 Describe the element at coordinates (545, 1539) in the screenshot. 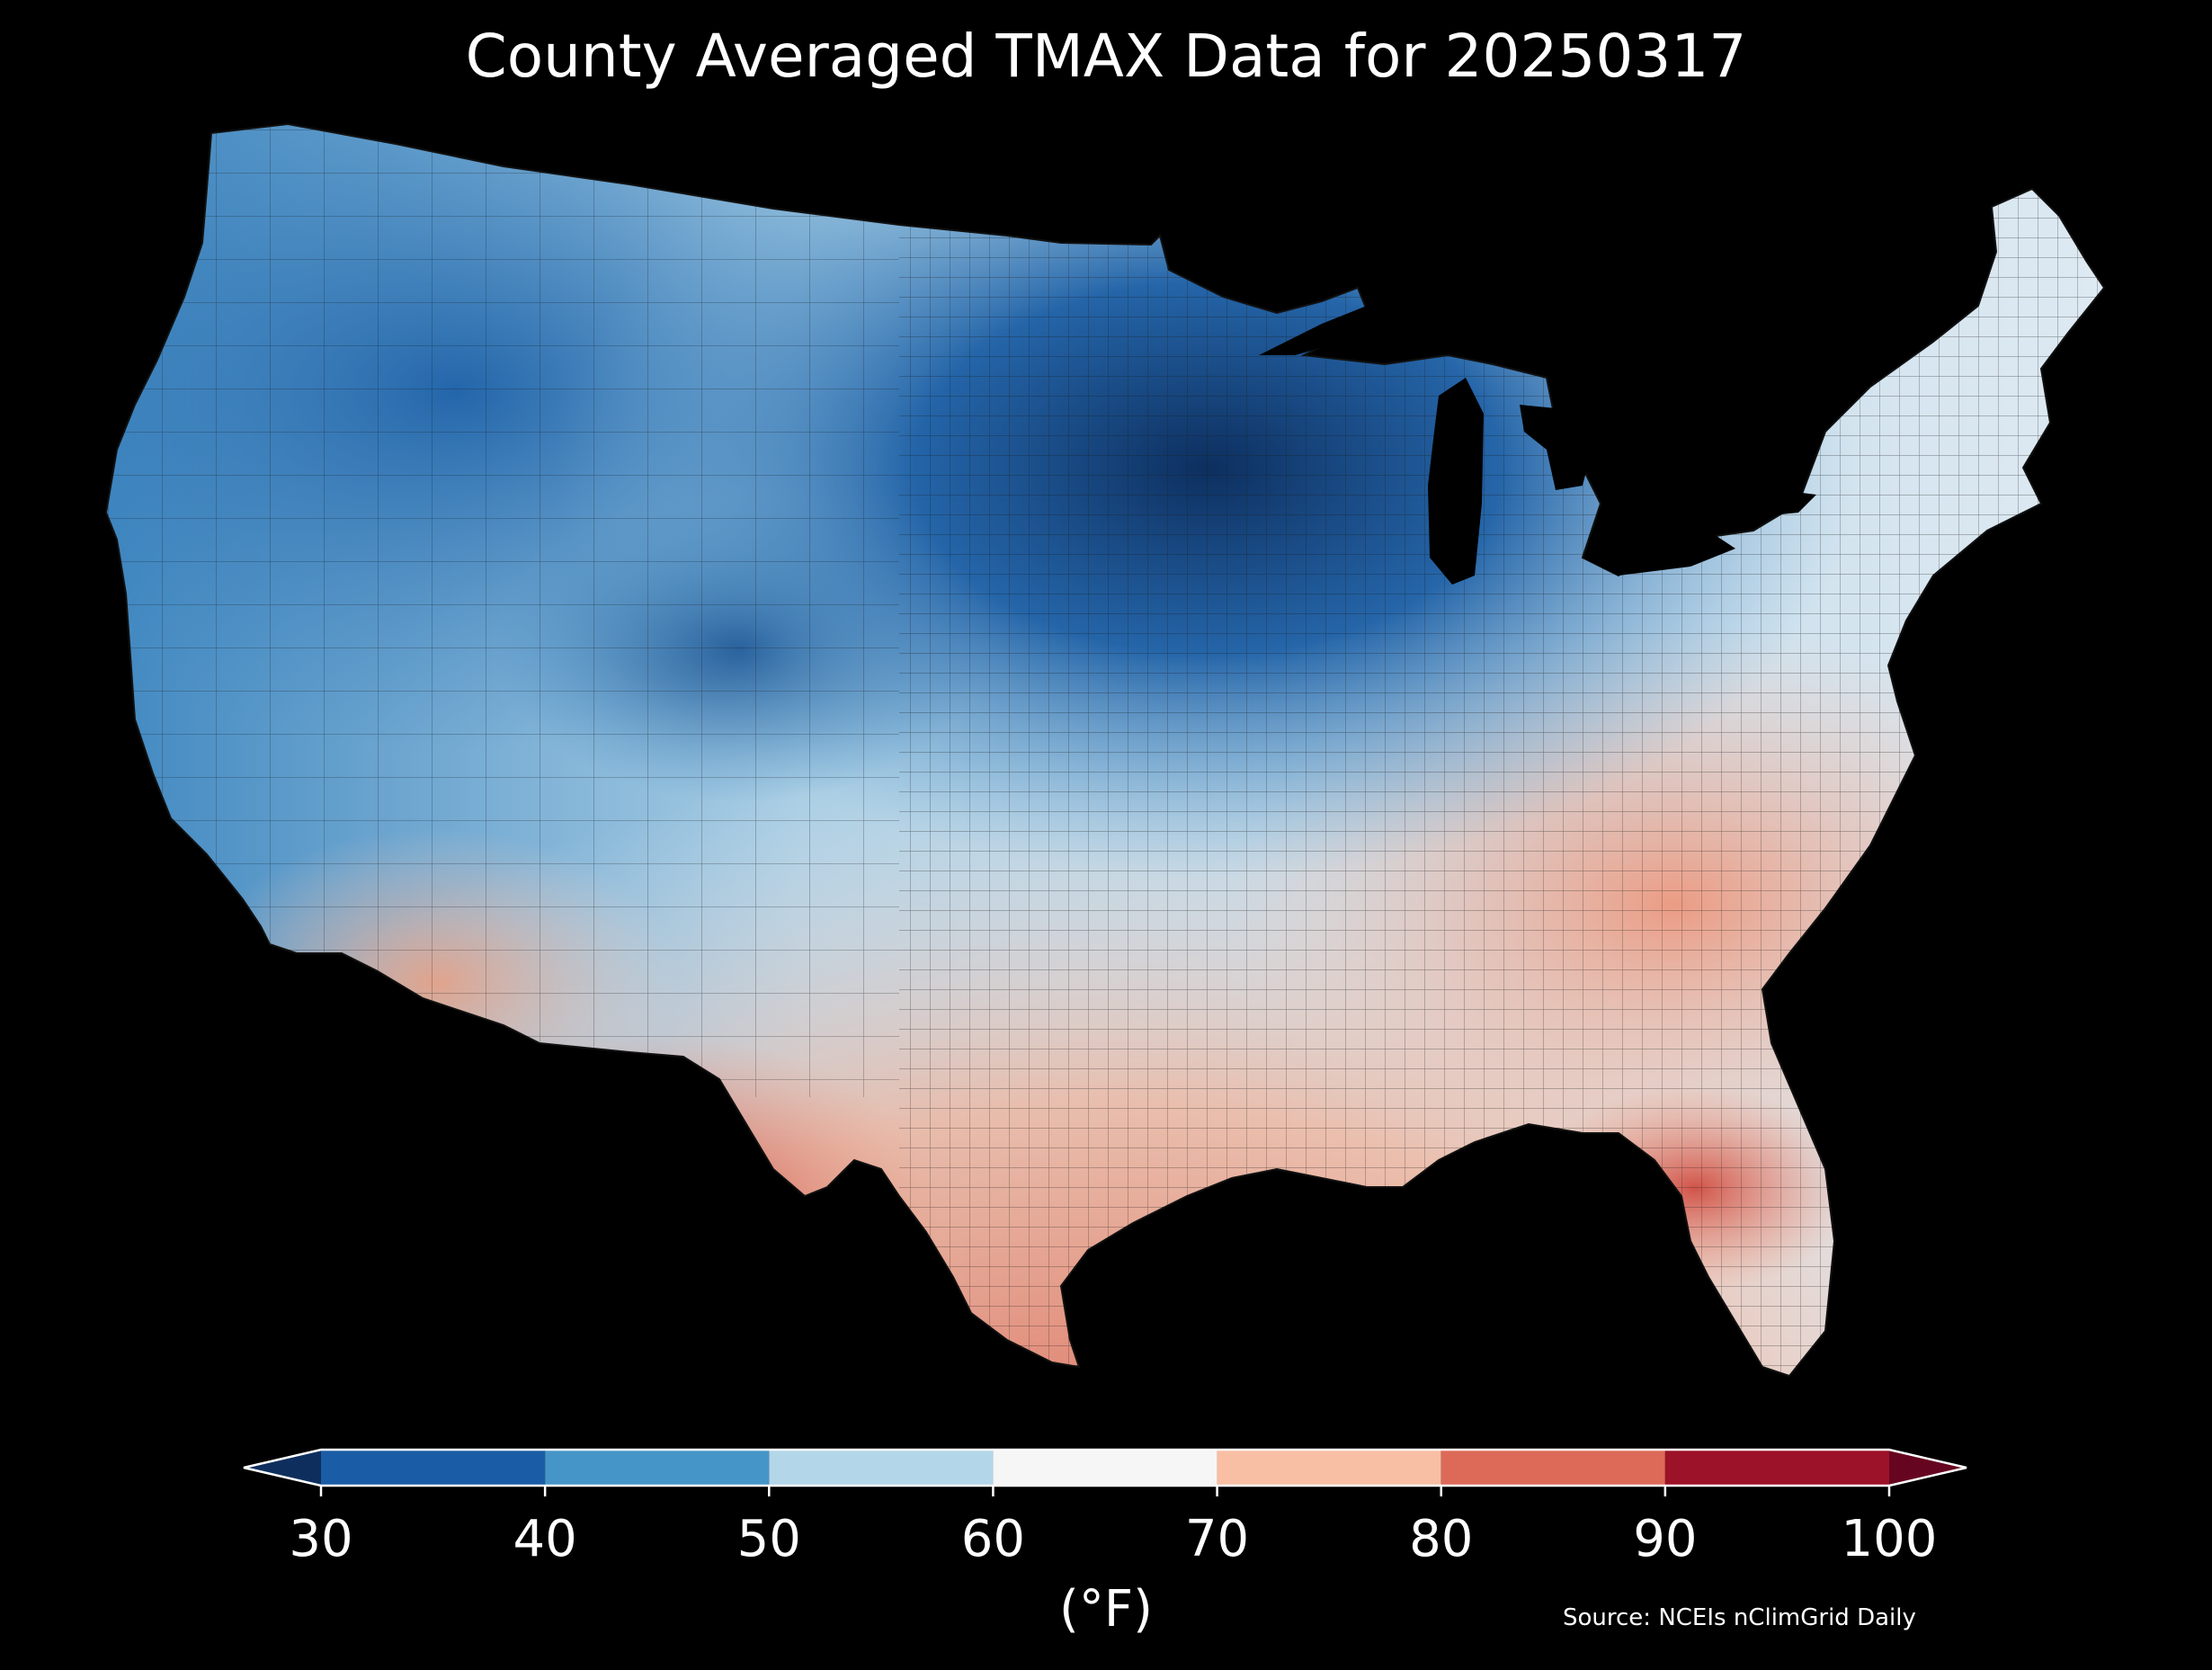

I see `colorbar-tick-label: 40` at that location.